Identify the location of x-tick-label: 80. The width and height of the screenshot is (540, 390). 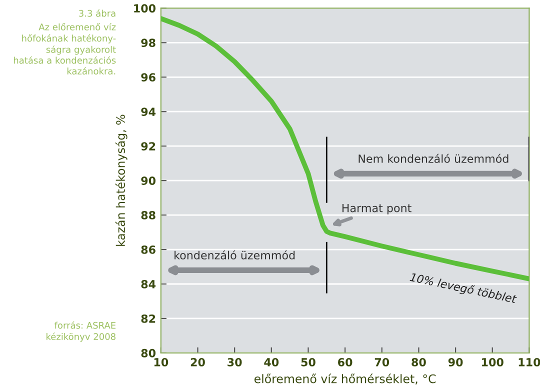
(419, 362).